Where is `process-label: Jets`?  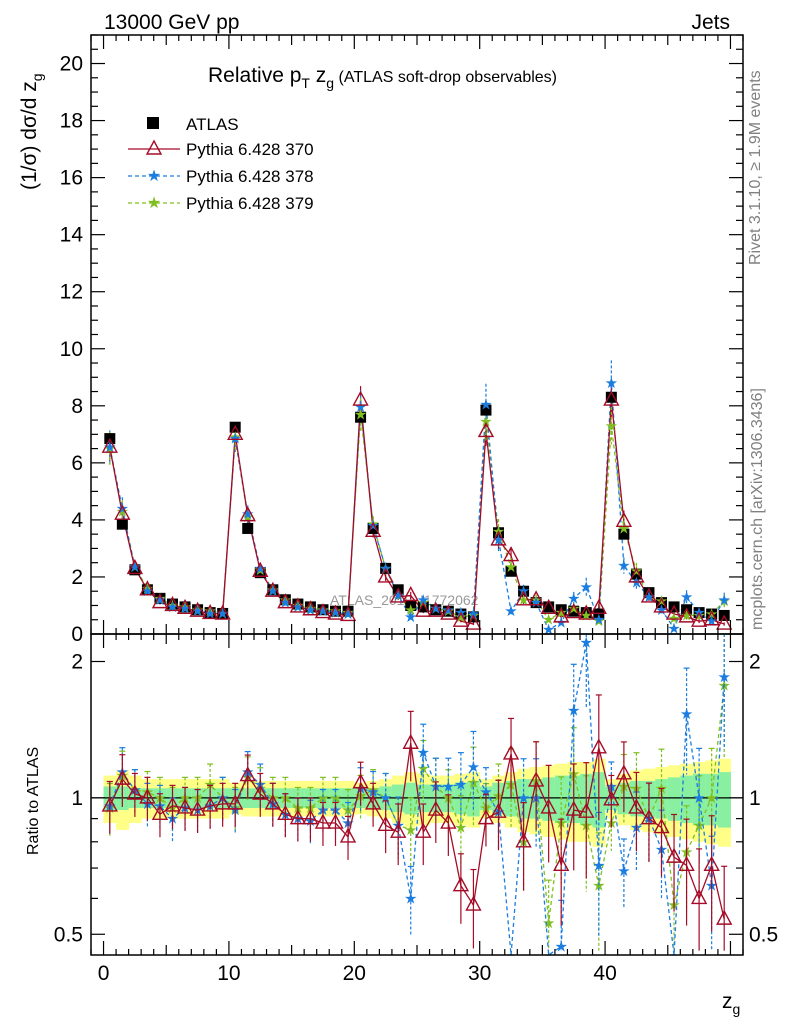 process-label: Jets is located at coordinates (710, 22).